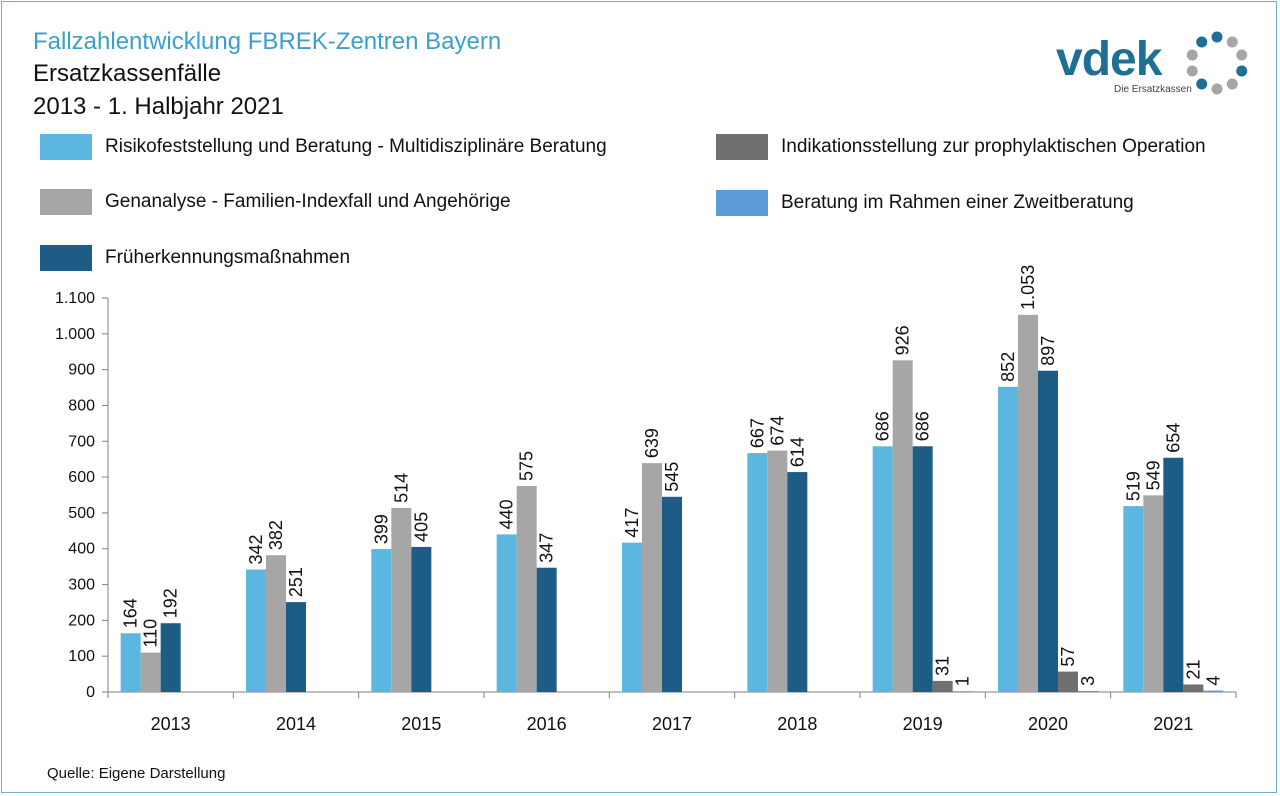 This screenshot has height=796, width=1280. Describe the element at coordinates (81, 477) in the screenshot. I see `y-tick-label: 600` at that location.